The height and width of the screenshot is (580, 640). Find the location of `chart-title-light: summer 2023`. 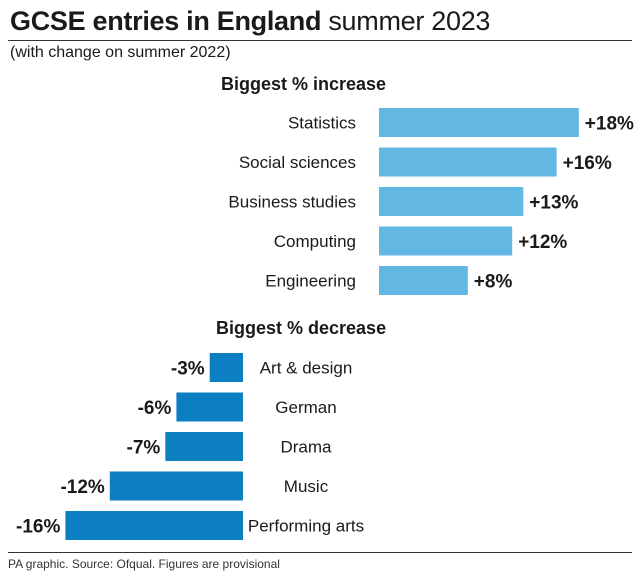

chart-title-light: summer 2023 is located at coordinates (409, 21).